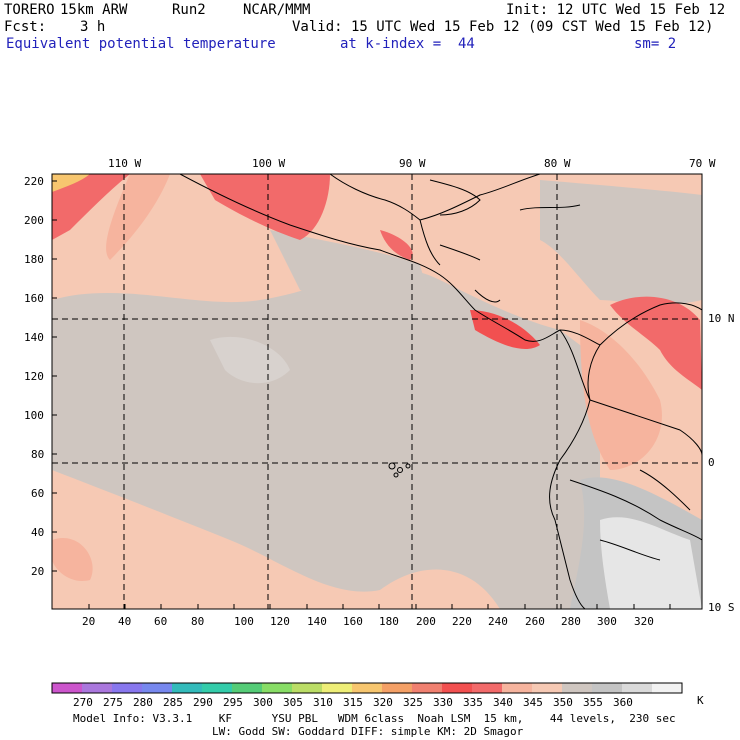 This screenshot has height=740, width=740. I want to click on field-light-andes, so click(651, 563).